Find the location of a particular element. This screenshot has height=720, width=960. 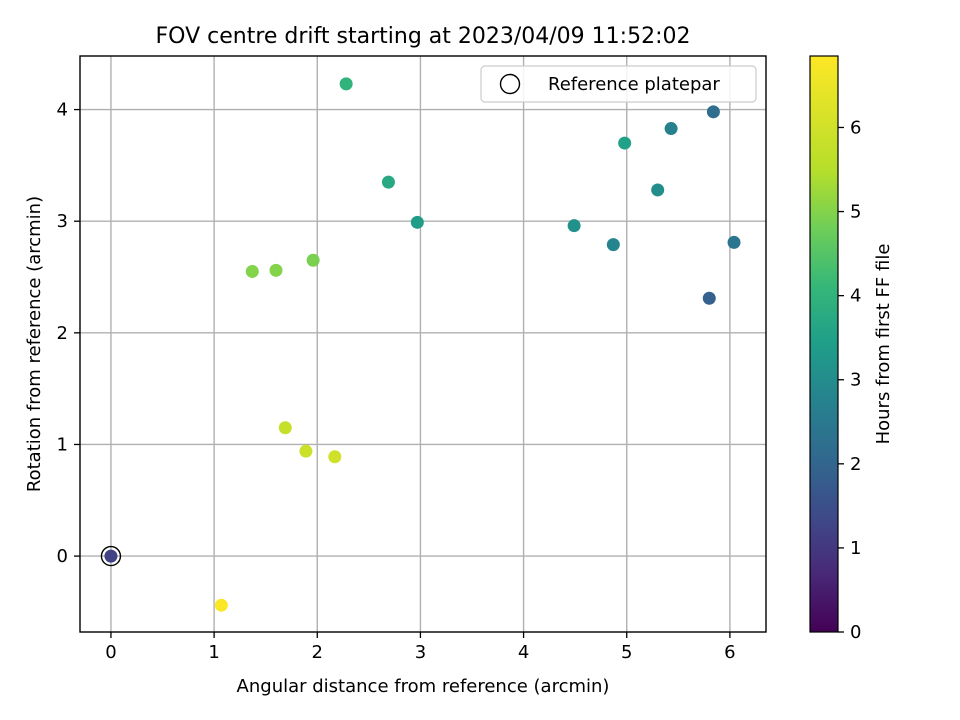

colorbar-tick-label: 1 is located at coordinates (855, 548).